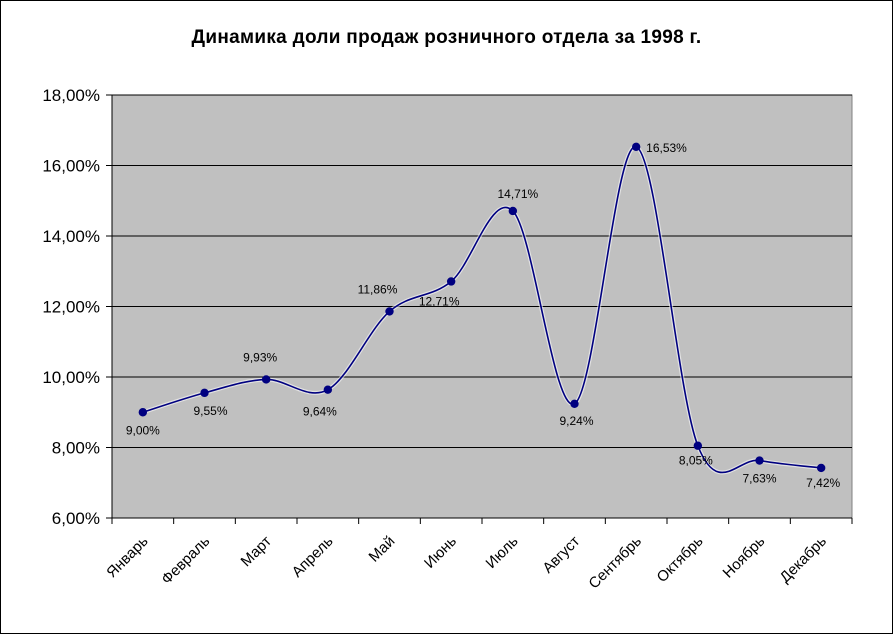 The height and width of the screenshot is (634, 893). What do you see at coordinates (615, 563) in the screenshot?
I see `x-tick-label: Сентябрь` at bounding box center [615, 563].